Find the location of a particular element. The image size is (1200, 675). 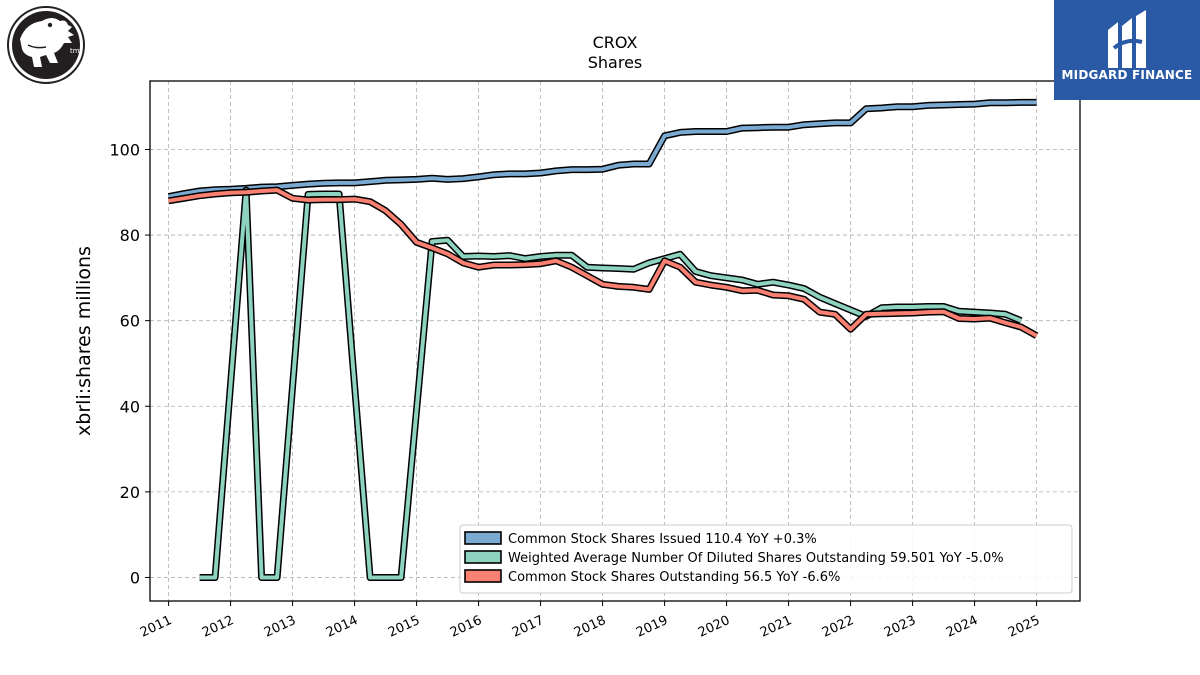

brand-logo: MIDGARD FINANCE is located at coordinates (1127, 50).